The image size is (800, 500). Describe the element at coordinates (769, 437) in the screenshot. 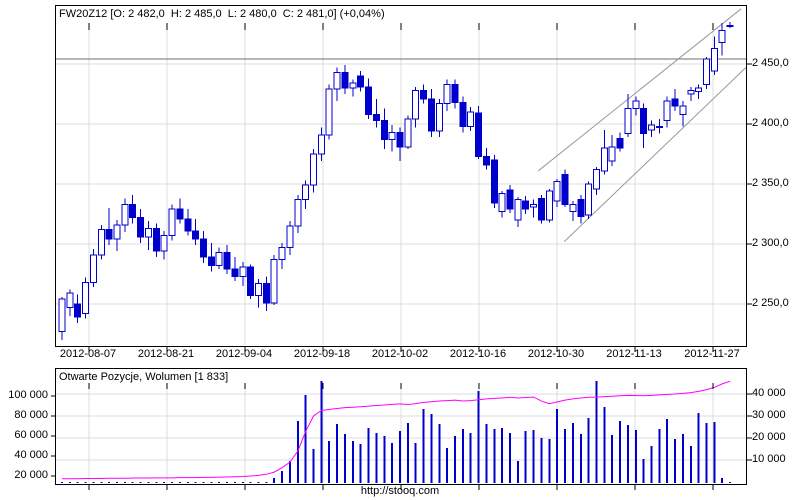

I see `open-positions-axis-label: 20 000` at that location.